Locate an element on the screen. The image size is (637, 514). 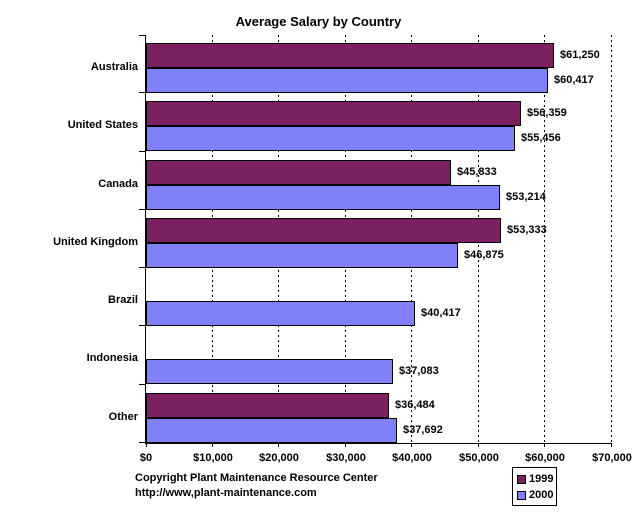
category-label-2: Canada is located at coordinates (118, 184).